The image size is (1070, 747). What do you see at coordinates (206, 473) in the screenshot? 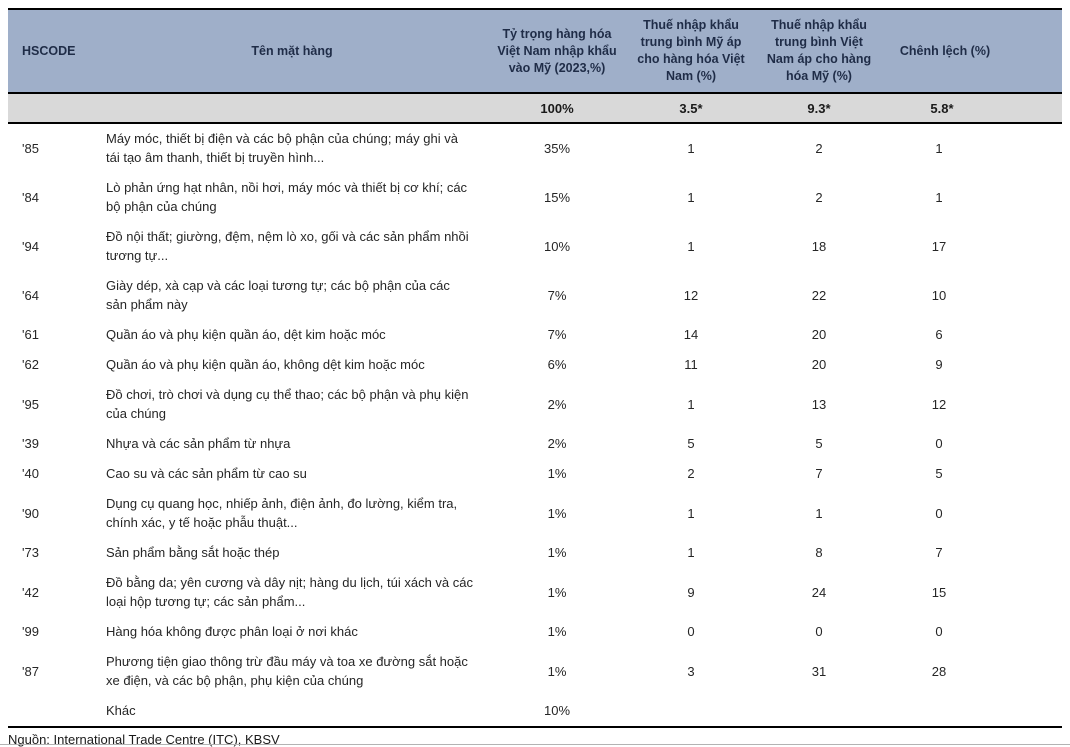
I see `cell-name: Cao su và các sản phẩm từ cao su` at bounding box center [206, 473].